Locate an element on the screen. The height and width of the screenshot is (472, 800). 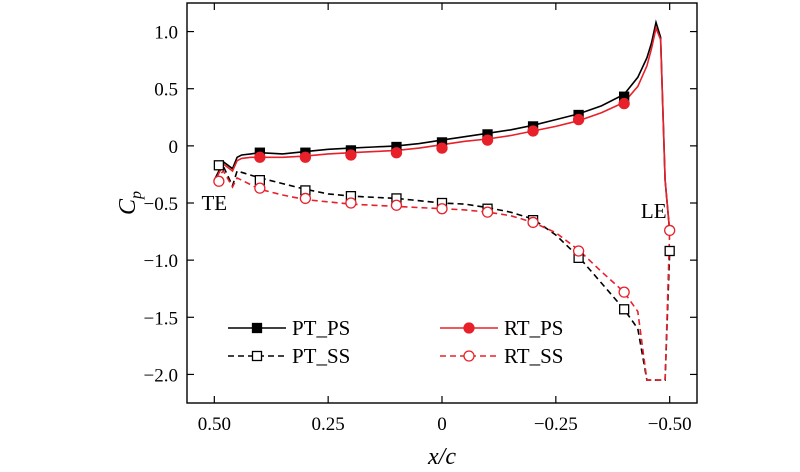
y-tick-label: −0.5 is located at coordinates (161, 204).